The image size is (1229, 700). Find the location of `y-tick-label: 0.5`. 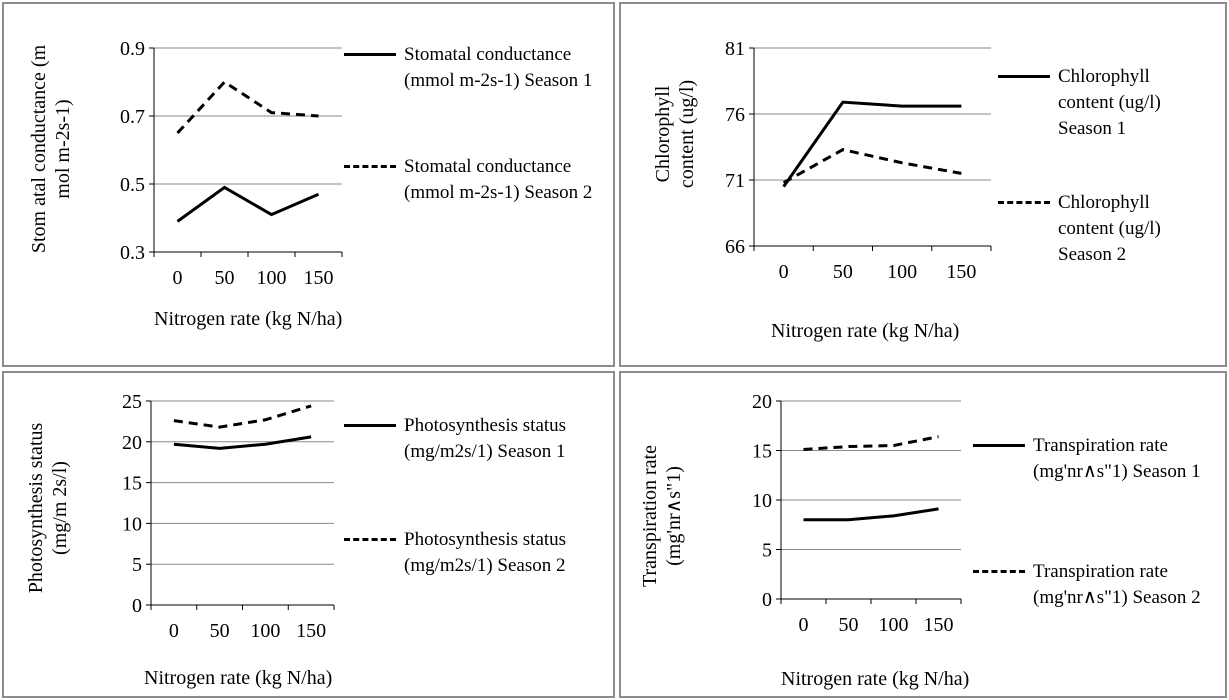

y-tick-label: 0.5 is located at coordinates (132, 185).